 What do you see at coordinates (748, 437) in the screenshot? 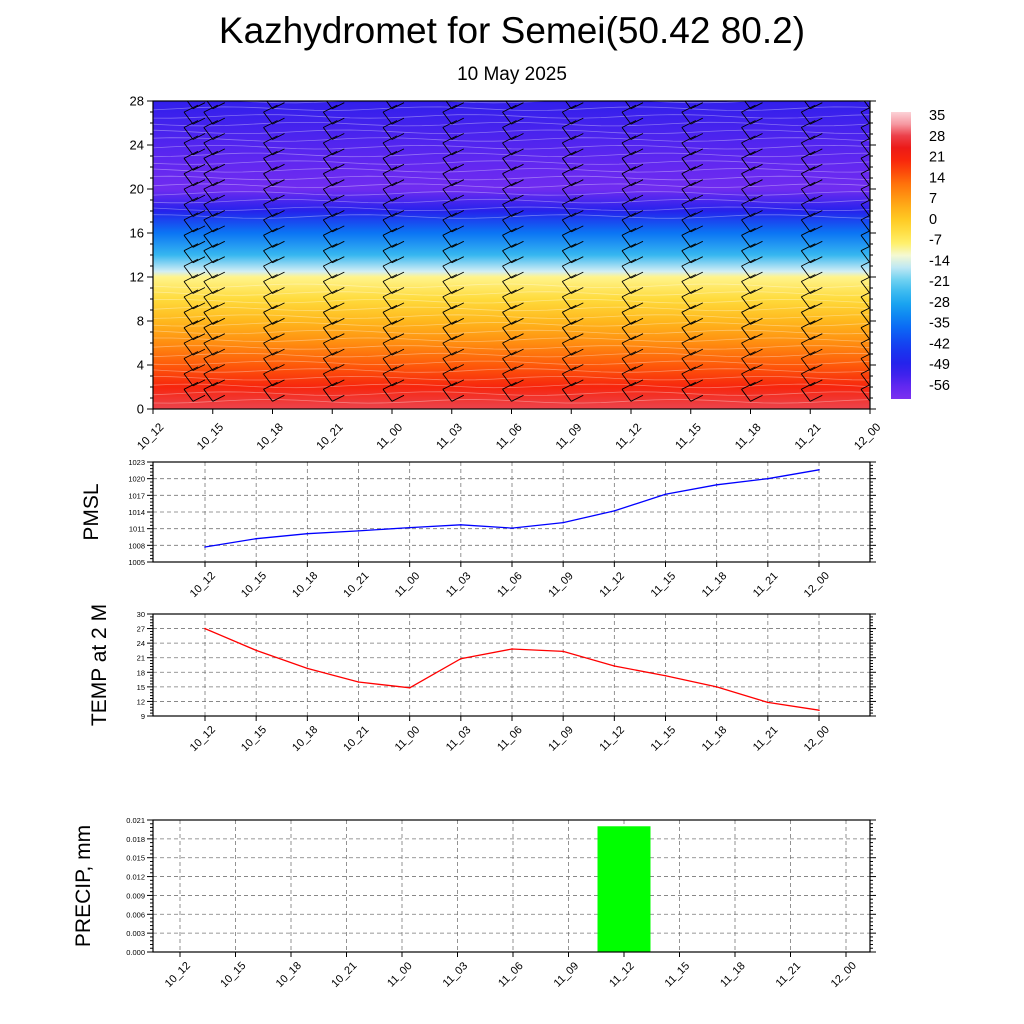
I see `heatmap-x-tick-label: 11_18` at bounding box center [748, 437].